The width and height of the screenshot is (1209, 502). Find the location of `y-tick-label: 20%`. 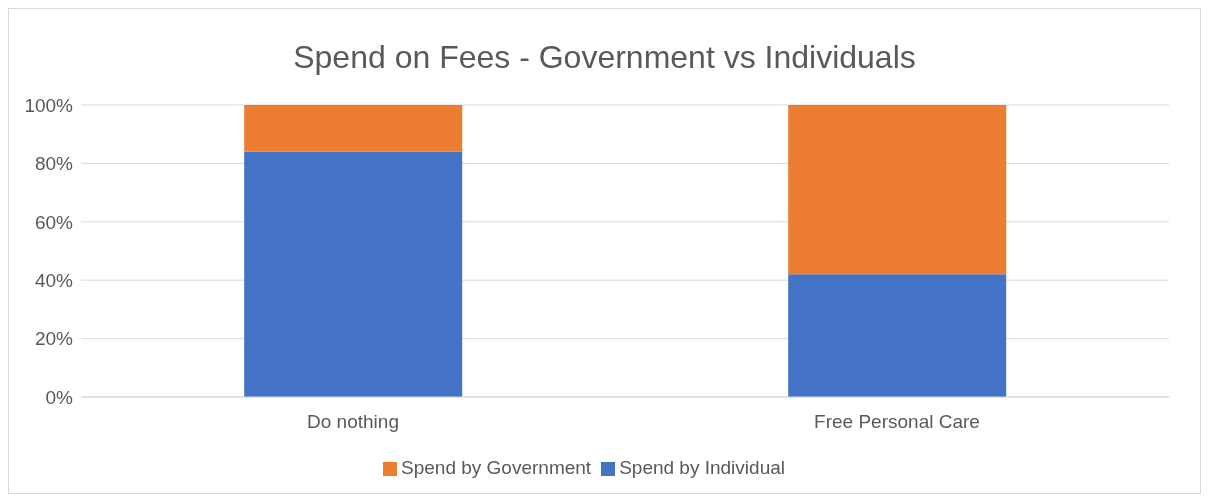

y-tick-label: 20% is located at coordinates (54, 339).